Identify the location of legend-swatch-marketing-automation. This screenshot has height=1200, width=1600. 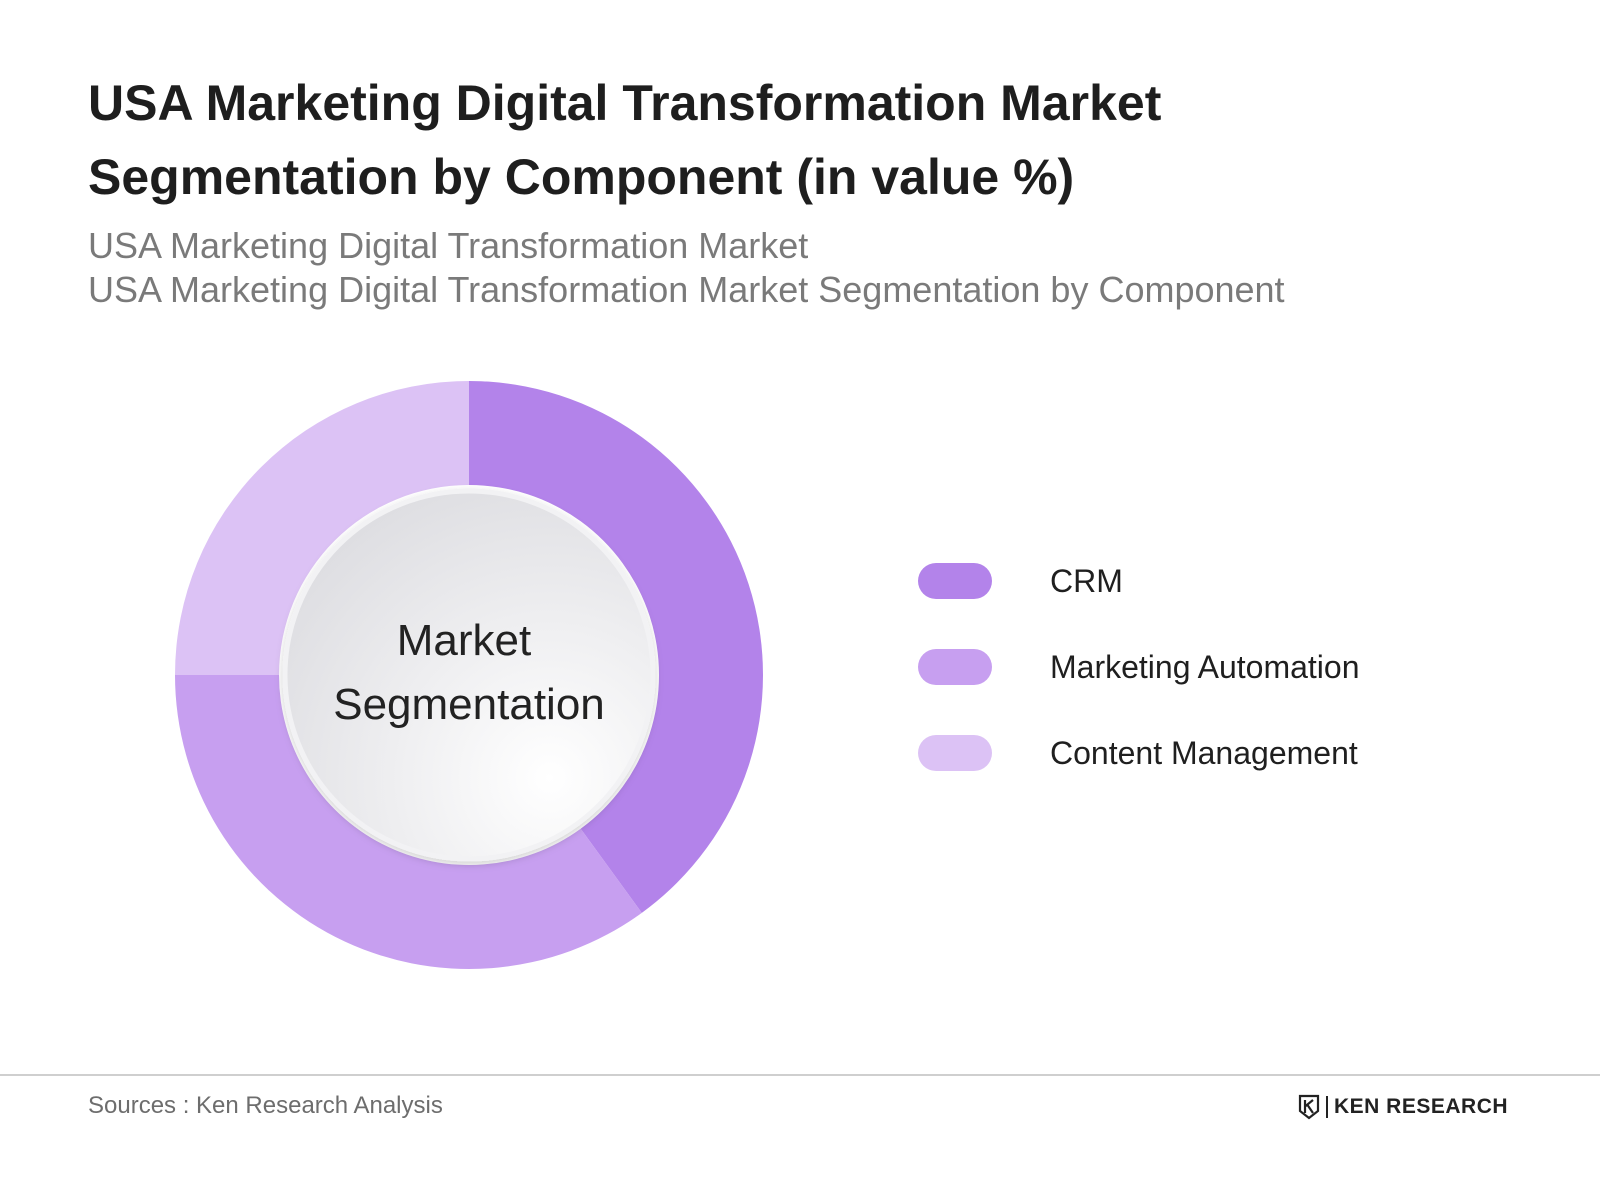
(955, 667).